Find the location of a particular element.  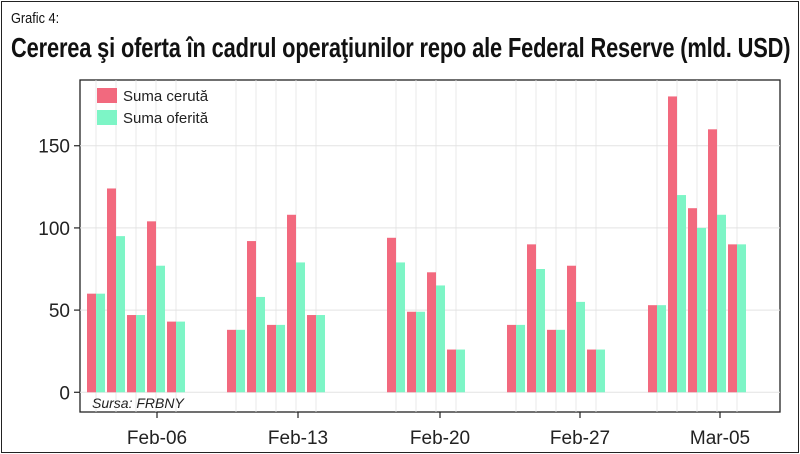

source-note: Sursa: FRBNY is located at coordinates (138, 403).